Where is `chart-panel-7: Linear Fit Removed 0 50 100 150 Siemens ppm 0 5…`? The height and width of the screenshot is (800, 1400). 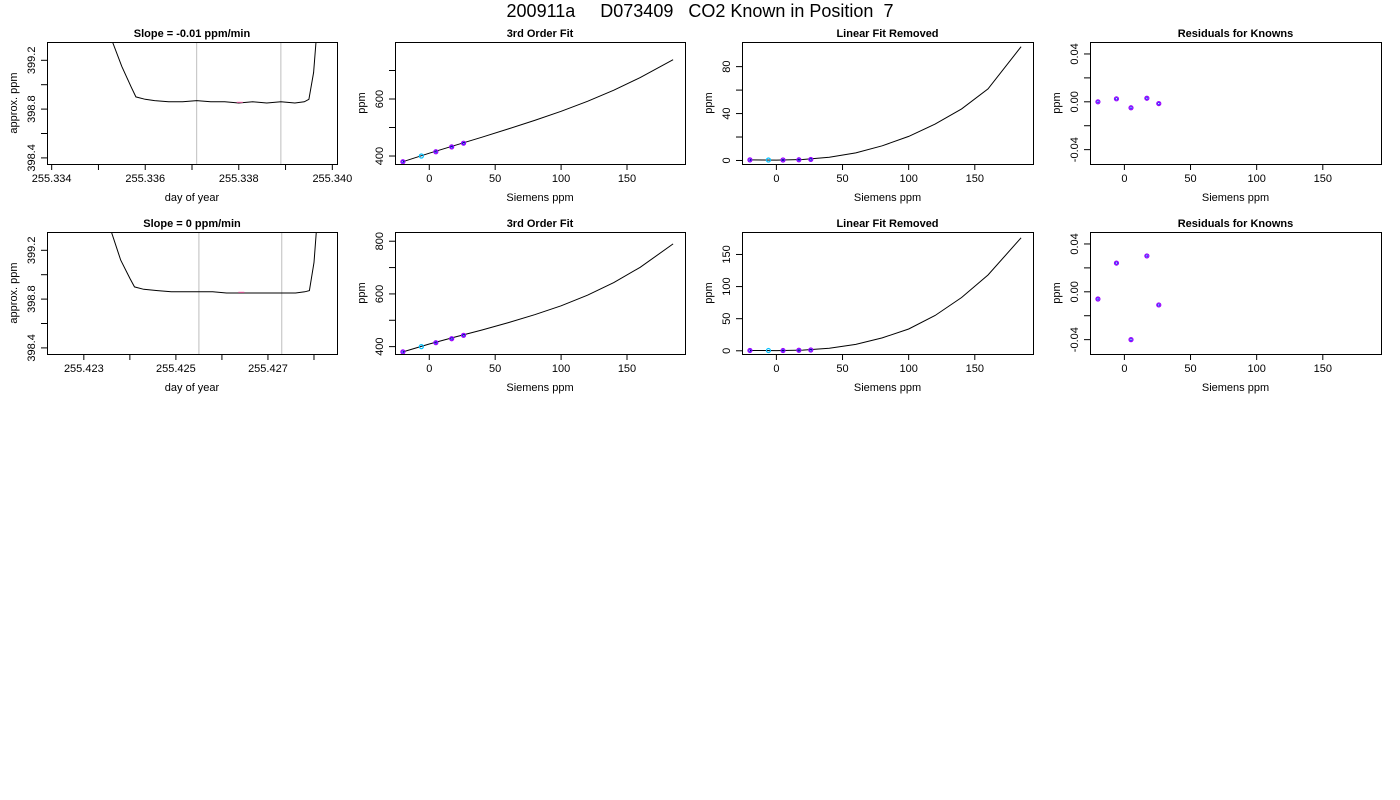
chart-panel-7: Linear Fit Removed 0 50 100 150 Siemens ppm 0 5… is located at coordinates (868, 306).